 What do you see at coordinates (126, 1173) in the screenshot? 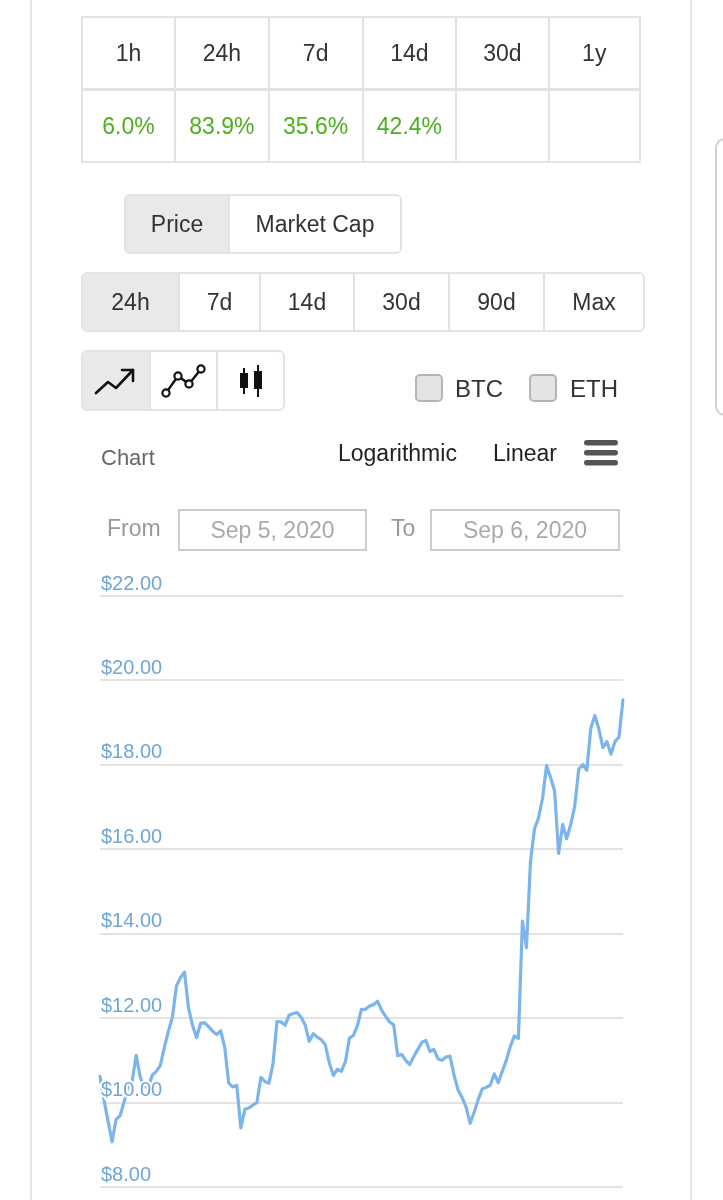
I see `y-tick-label: $8.00` at bounding box center [126, 1173].